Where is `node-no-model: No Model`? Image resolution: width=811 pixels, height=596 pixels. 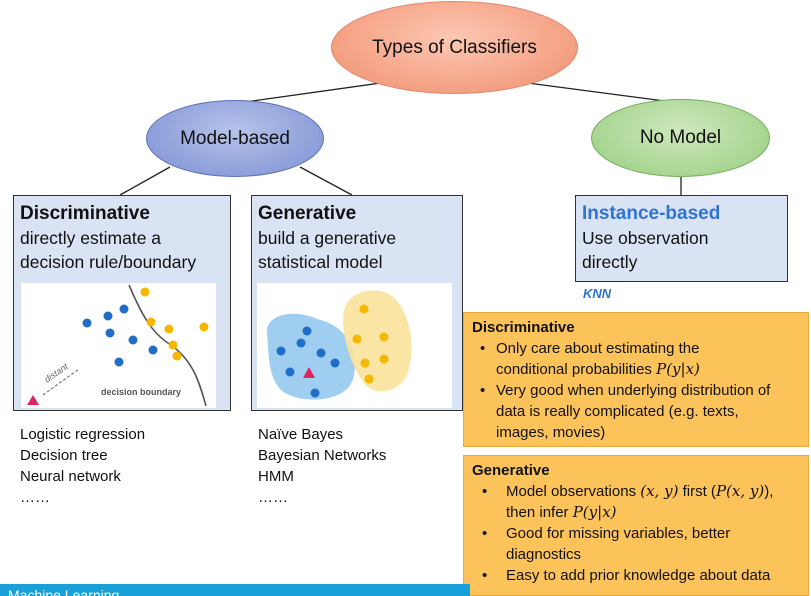 node-no-model: No Model is located at coordinates (680, 138).